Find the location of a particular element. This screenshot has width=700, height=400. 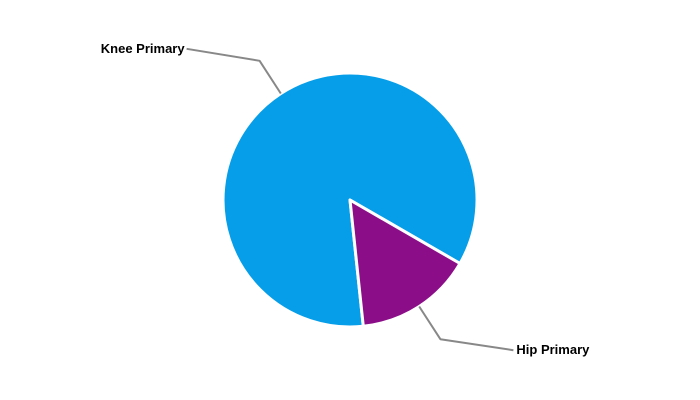

pie-slice-hip-primary is located at coordinates (405, 263).